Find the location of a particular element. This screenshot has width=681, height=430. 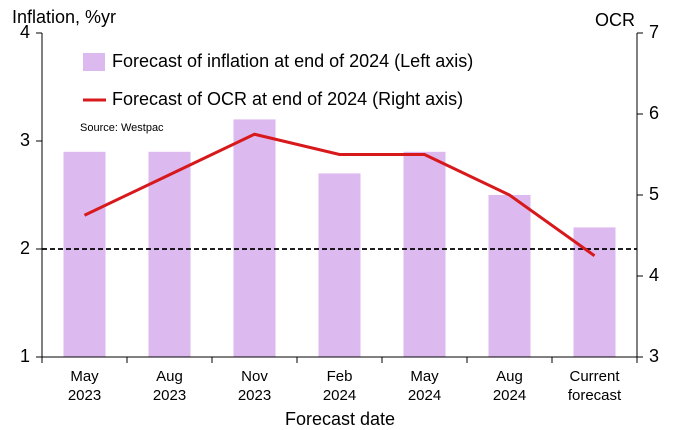

x-tick-label: Aug 2023 is located at coordinates (169, 386).